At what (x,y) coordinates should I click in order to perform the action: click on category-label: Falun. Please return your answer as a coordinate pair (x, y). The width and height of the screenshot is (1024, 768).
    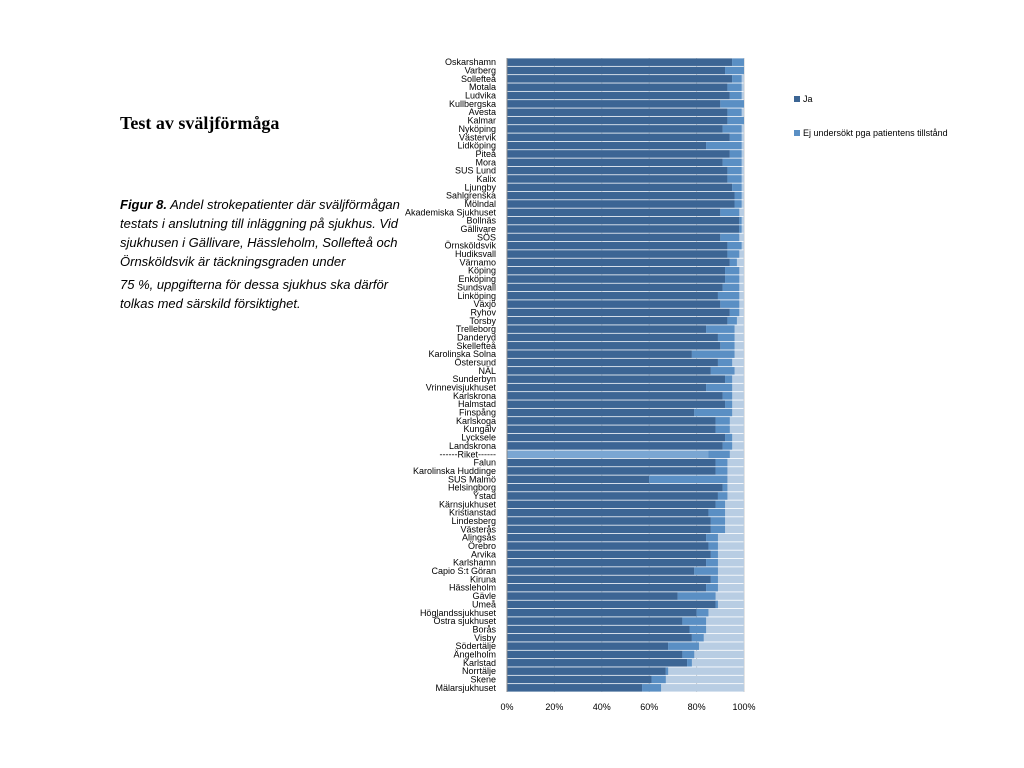
    Looking at the image, I should click on (484, 463).